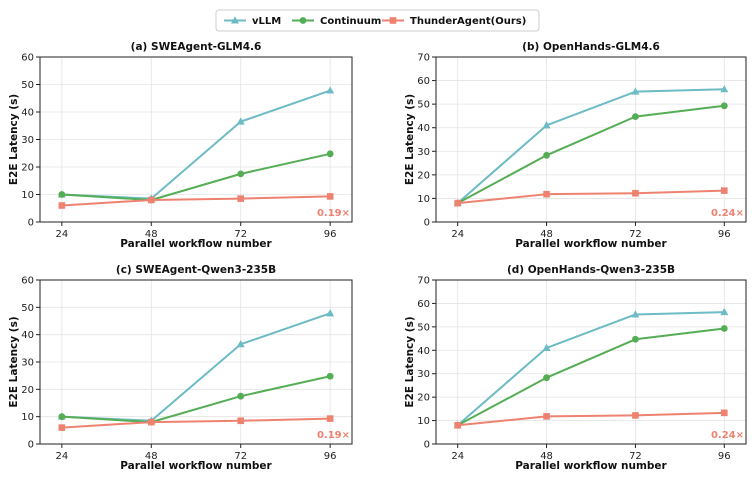  What do you see at coordinates (196, 270) in the screenshot?
I see `chart-title: (c) SWEAgent-Qwen3-235B` at bounding box center [196, 270].